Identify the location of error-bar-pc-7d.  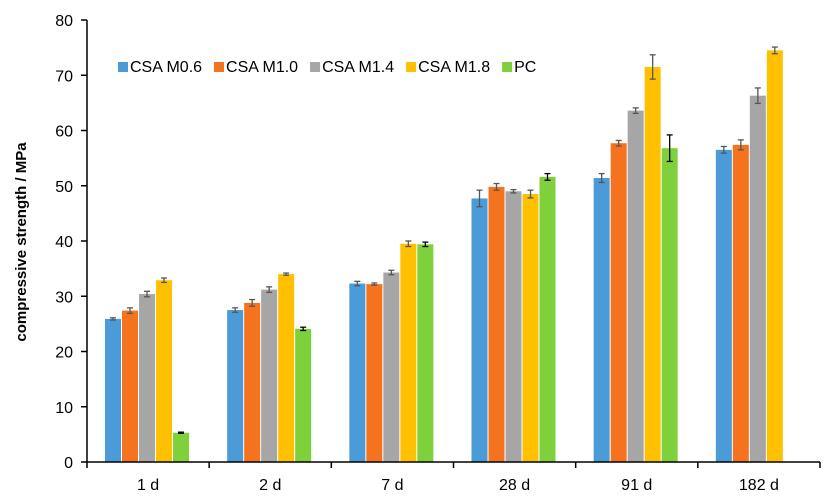
(425, 244).